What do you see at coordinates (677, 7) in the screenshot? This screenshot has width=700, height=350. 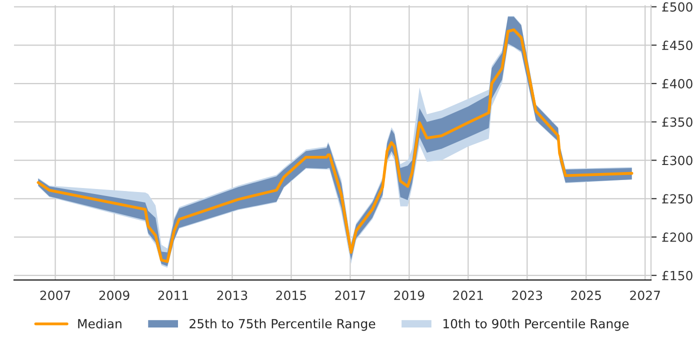 I see `y-tick-label: £500` at bounding box center [677, 7].